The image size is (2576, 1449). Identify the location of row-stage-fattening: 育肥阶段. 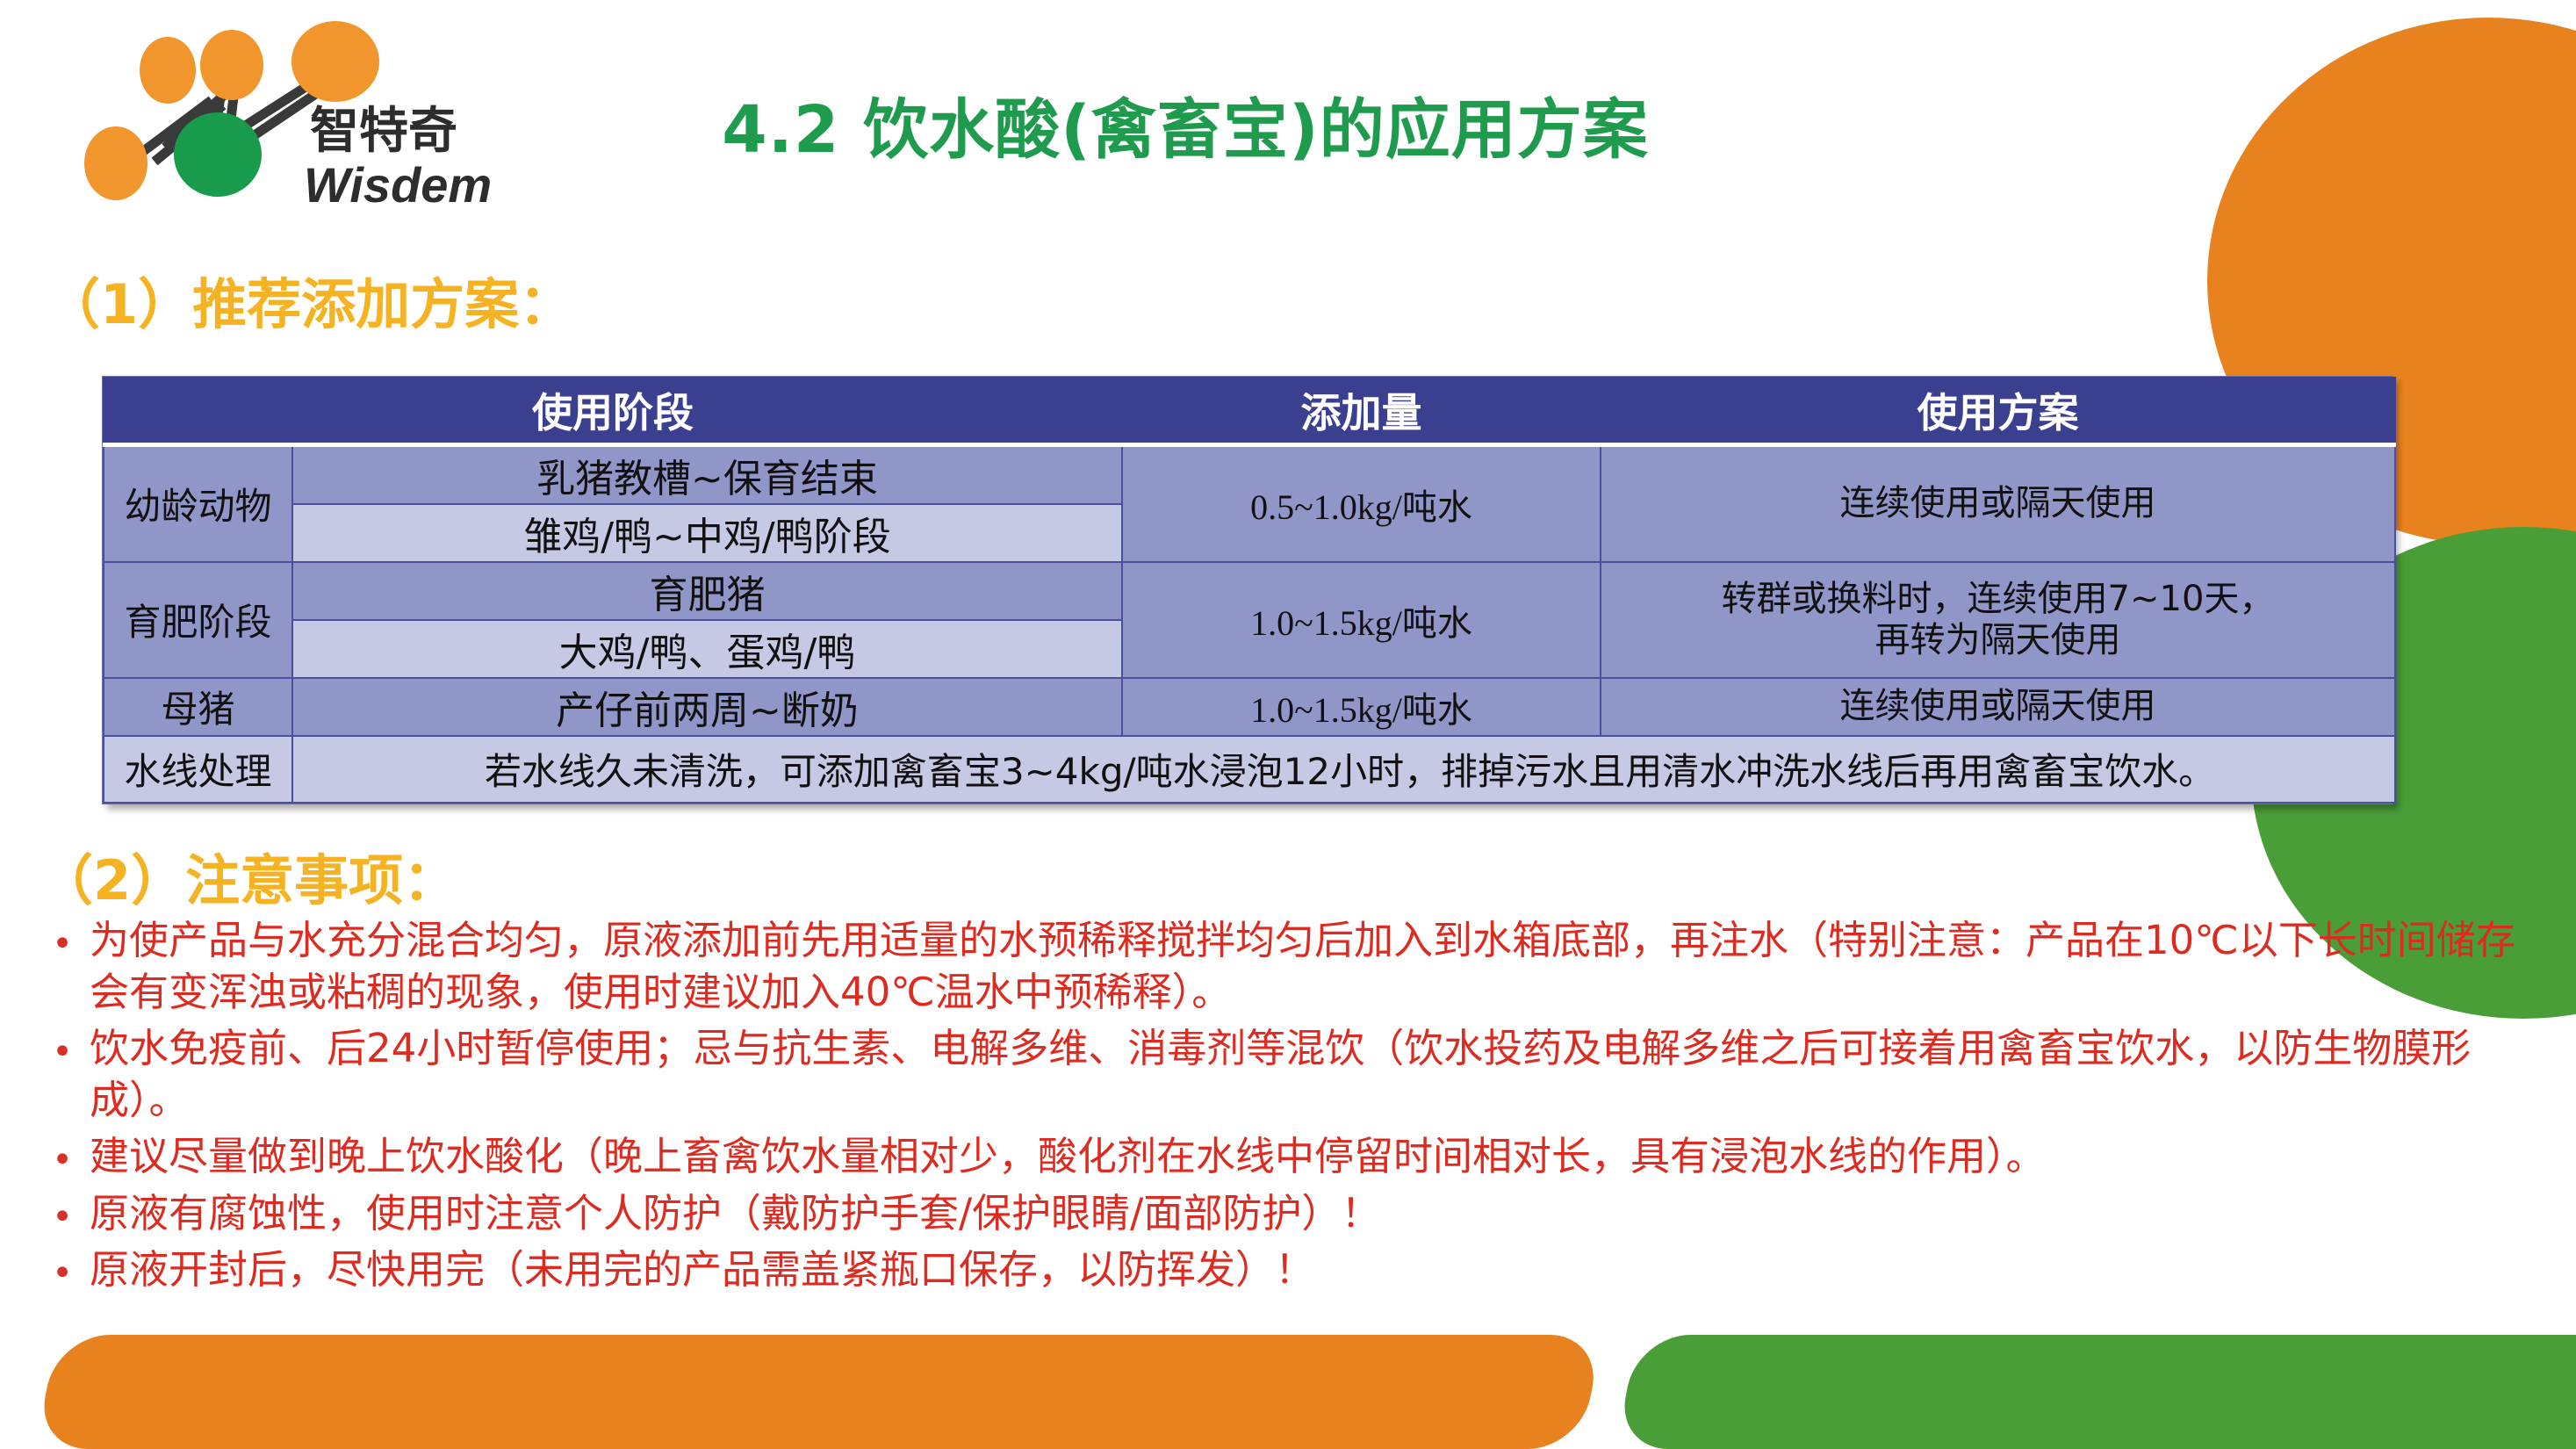
(198, 620).